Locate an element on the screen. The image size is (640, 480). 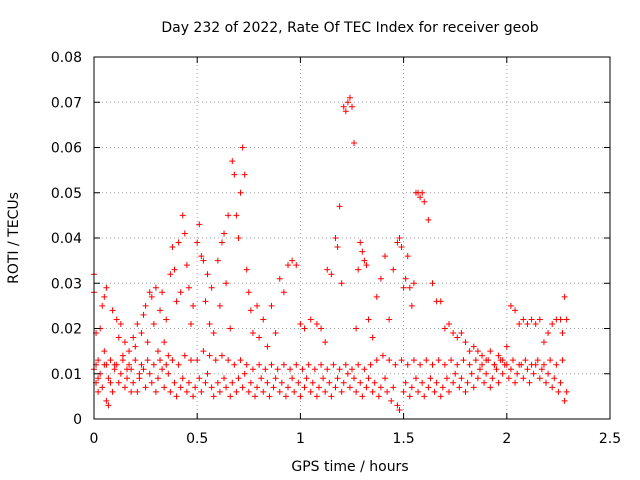
y-tick-label: 0.07 is located at coordinates (66, 103).